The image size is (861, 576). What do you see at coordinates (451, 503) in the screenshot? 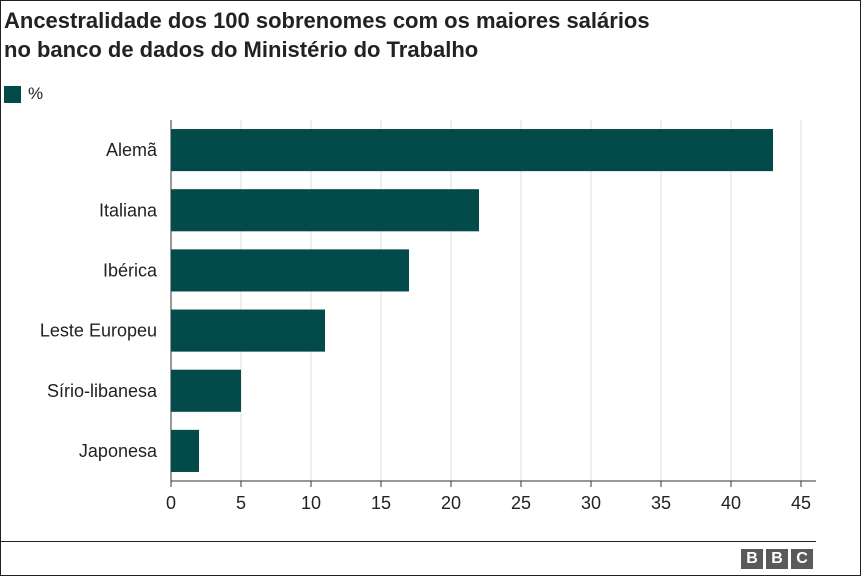
I see `x-tick-label-20: 20` at bounding box center [451, 503].